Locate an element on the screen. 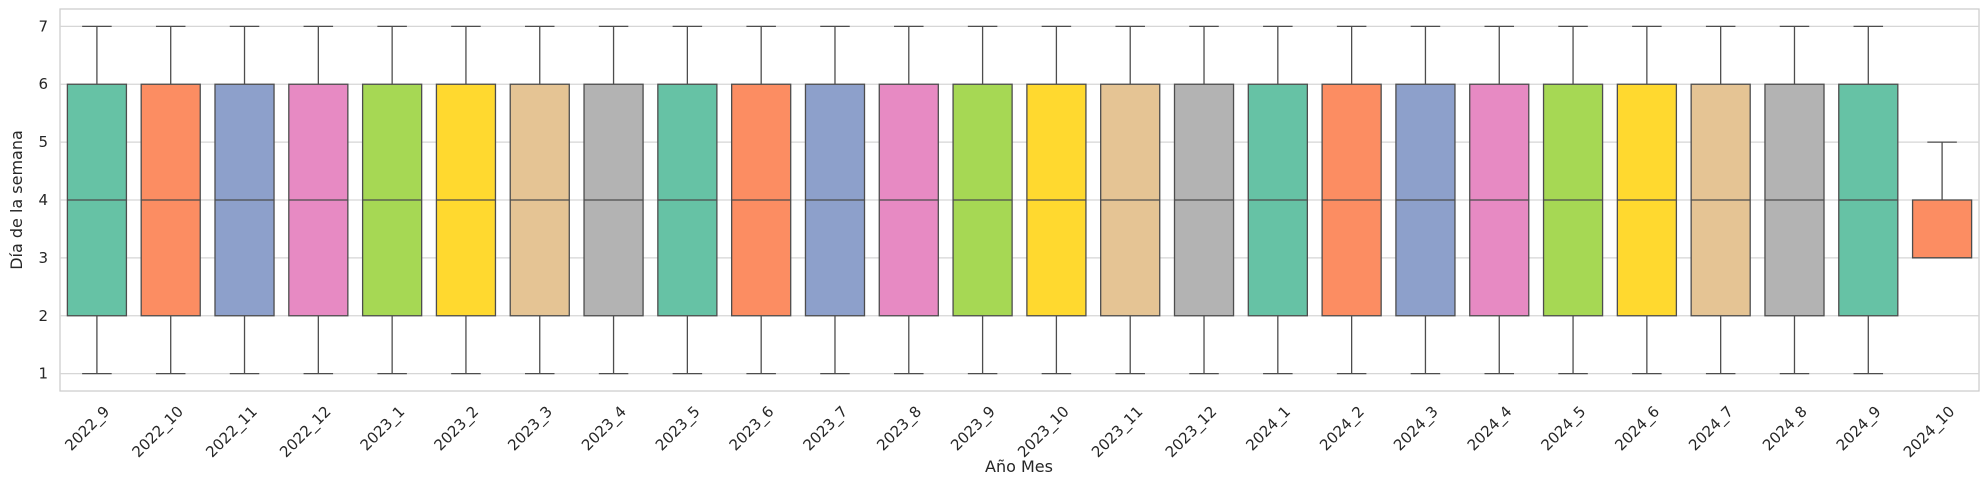 Image resolution: width=1984 pixels, height=484 pixels. box-iqr is located at coordinates (1942, 229).